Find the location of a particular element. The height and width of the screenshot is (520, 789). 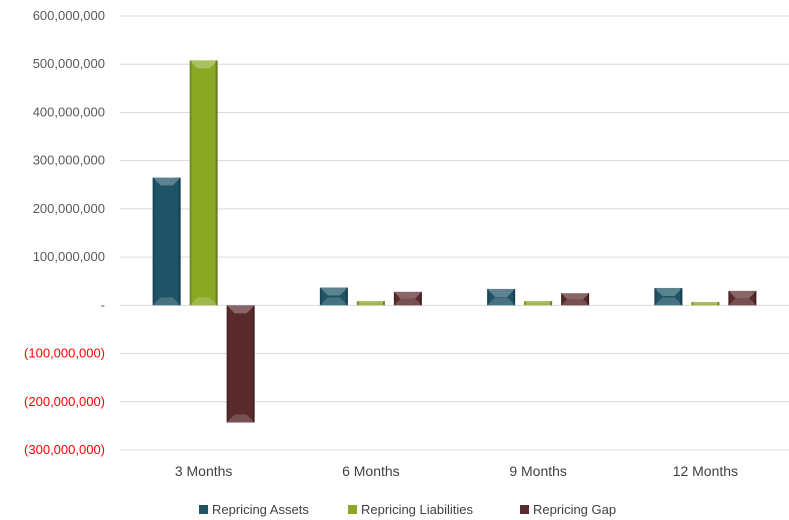

y-tick-label: 600,000,000 is located at coordinates (69, 15).